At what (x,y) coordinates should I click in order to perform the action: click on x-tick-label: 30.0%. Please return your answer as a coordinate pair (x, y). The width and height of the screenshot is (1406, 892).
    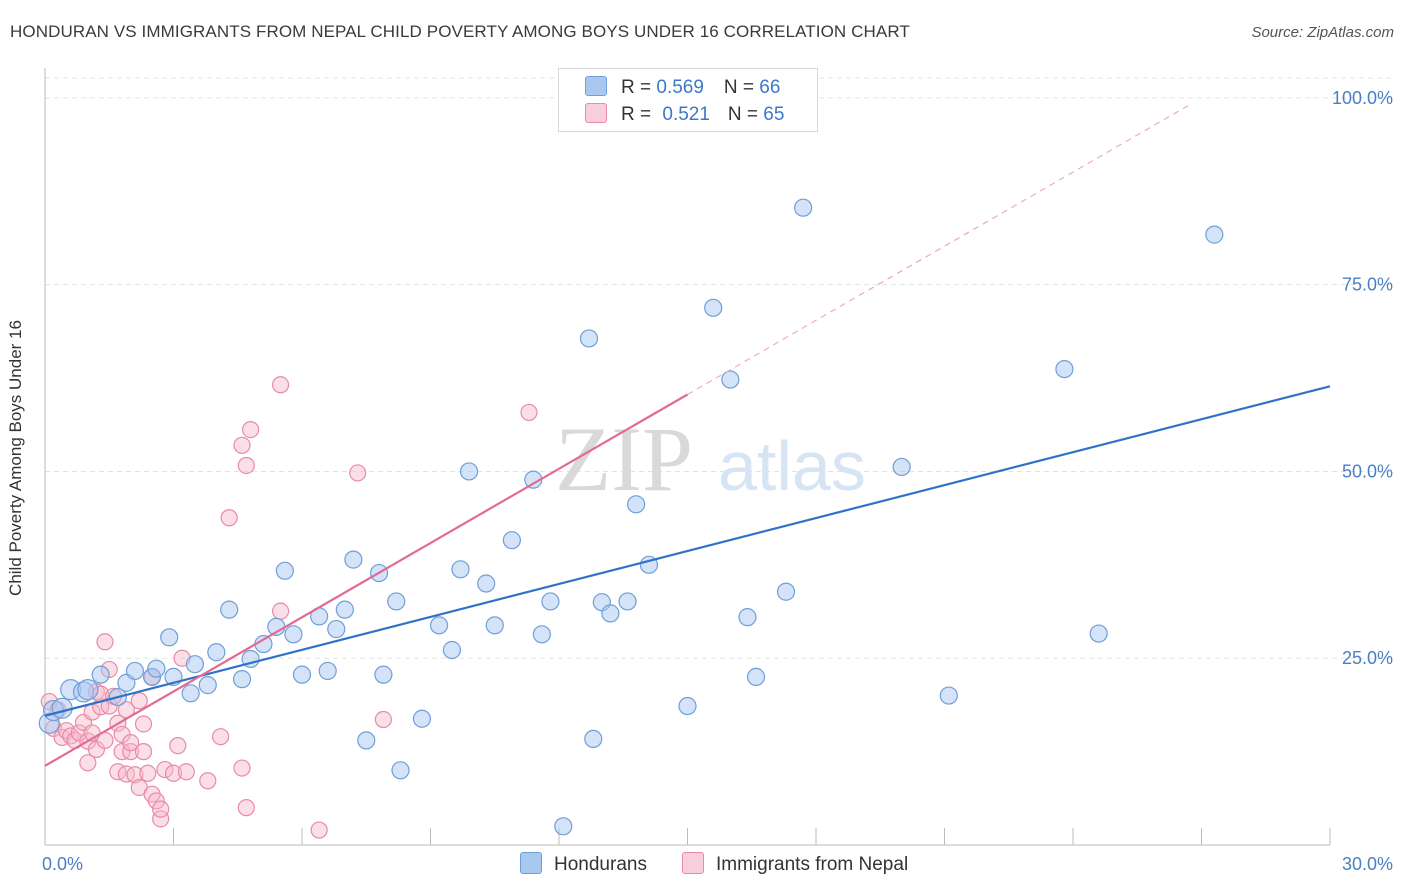
    Looking at the image, I should click on (1367, 864).